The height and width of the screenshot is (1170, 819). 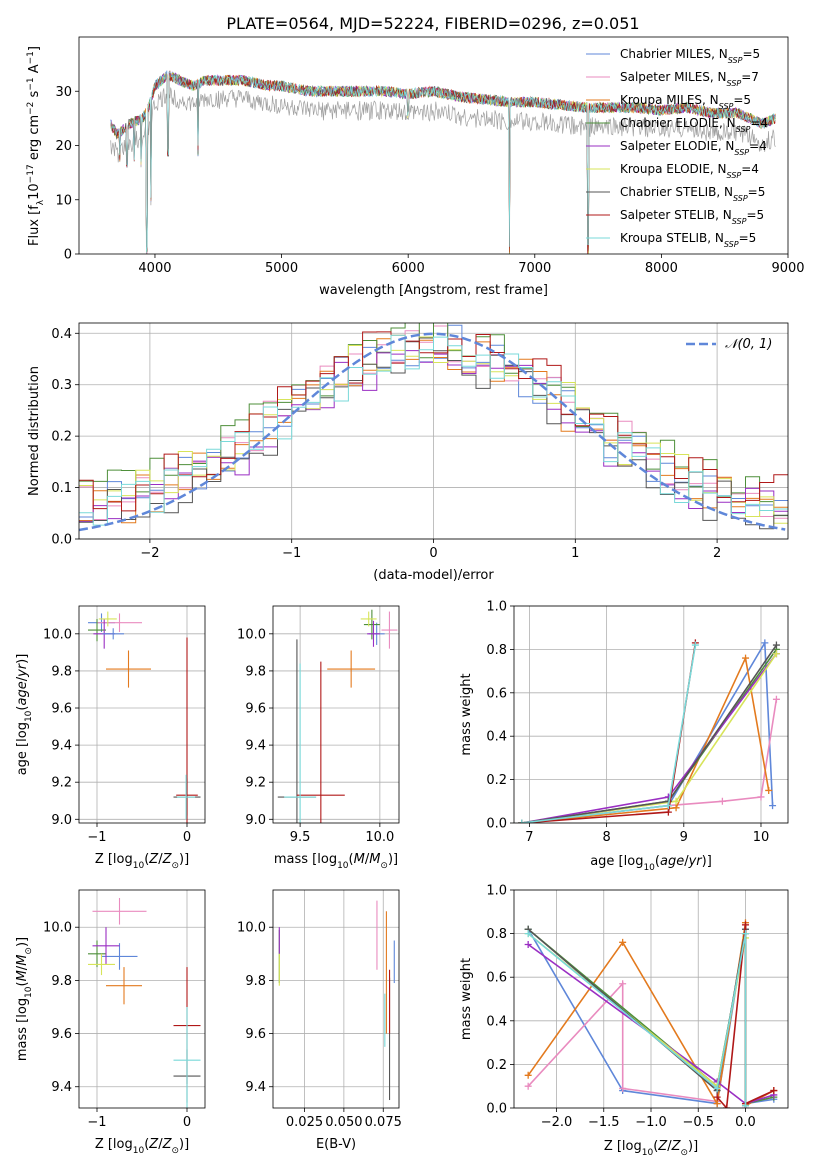 I want to click on x-tick-label: 0.0, so click(x=745, y=1122).